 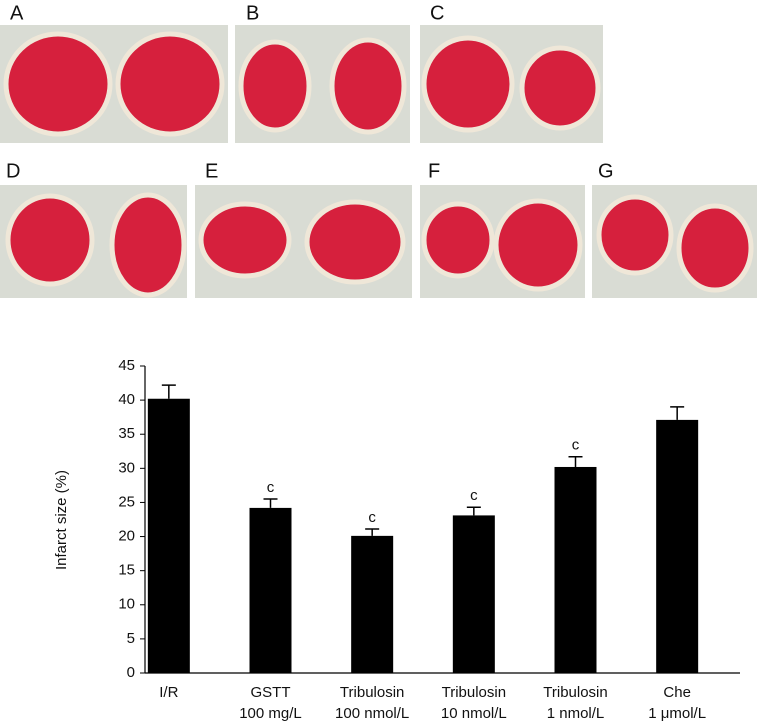 What do you see at coordinates (131, 638) in the screenshot?
I see `y-tick-label: 5` at bounding box center [131, 638].